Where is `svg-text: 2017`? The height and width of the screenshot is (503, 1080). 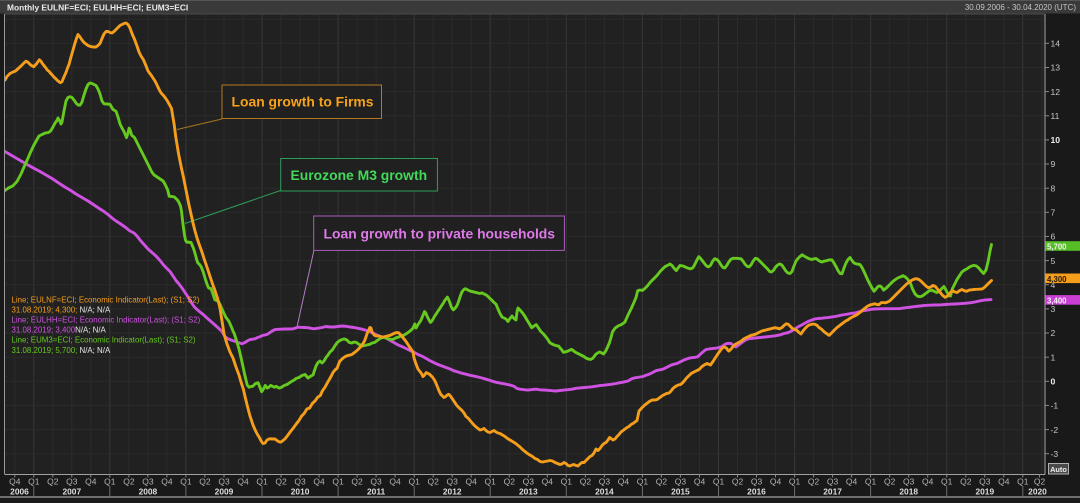
svg-text: 2017 is located at coordinates (832, 492).